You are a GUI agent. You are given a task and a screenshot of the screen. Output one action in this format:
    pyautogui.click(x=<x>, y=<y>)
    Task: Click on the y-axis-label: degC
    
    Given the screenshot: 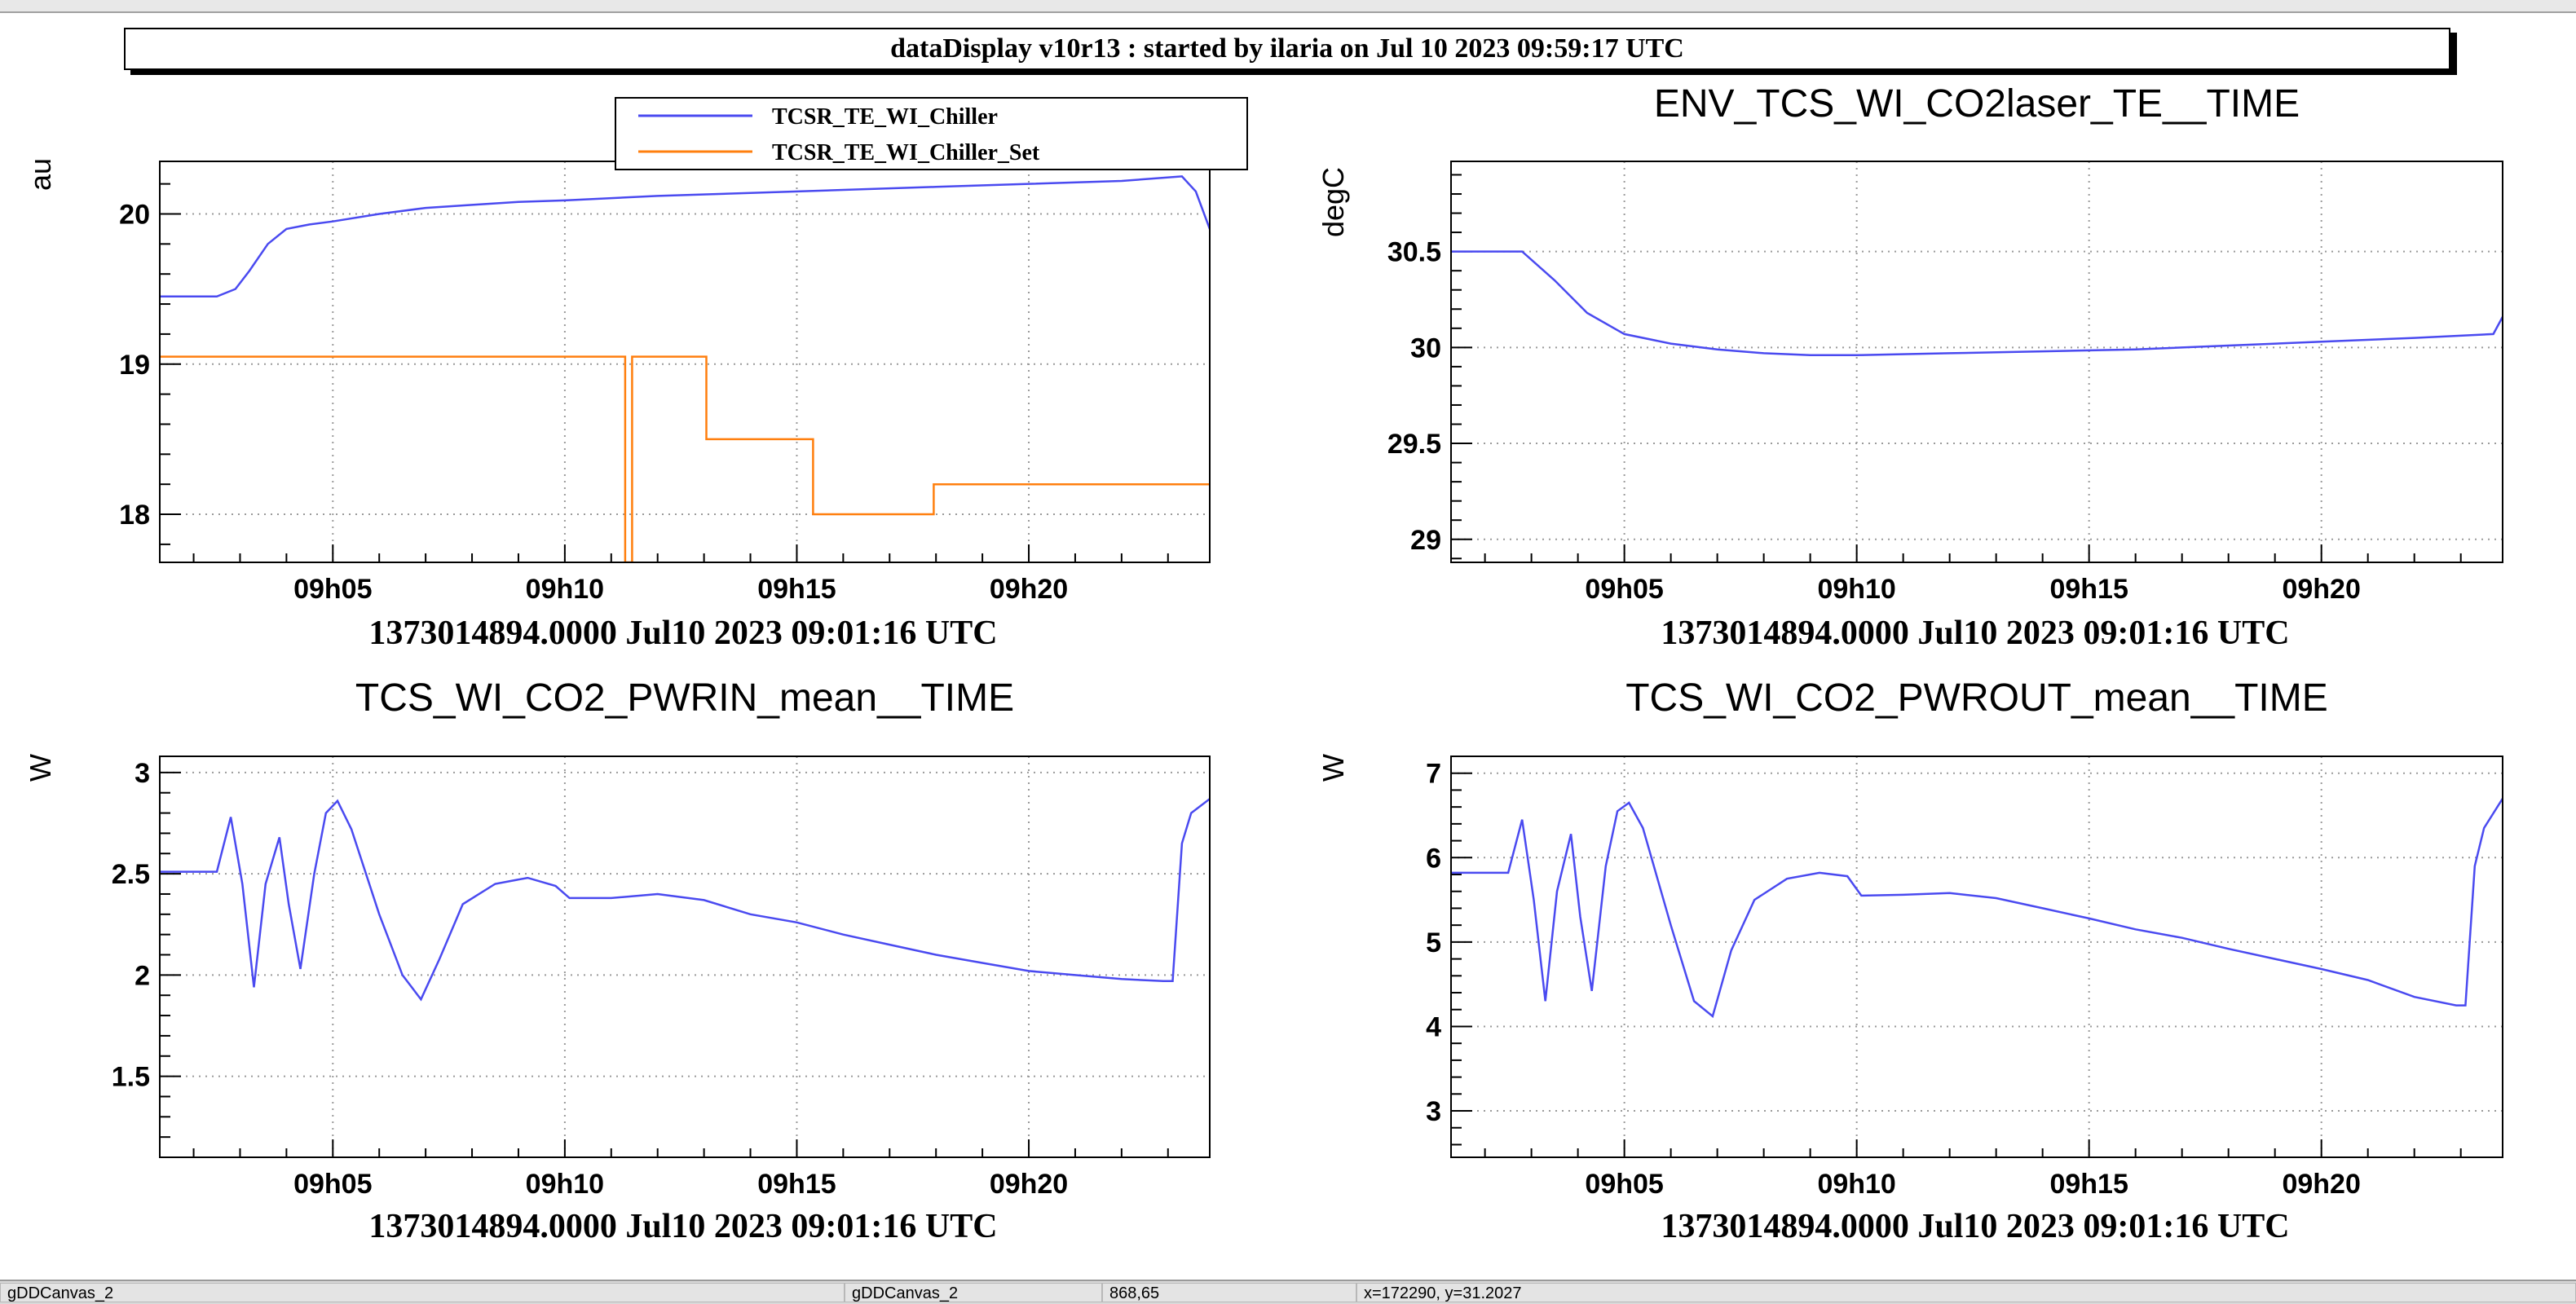 What is the action you would take?
    pyautogui.click(x=1333, y=202)
    